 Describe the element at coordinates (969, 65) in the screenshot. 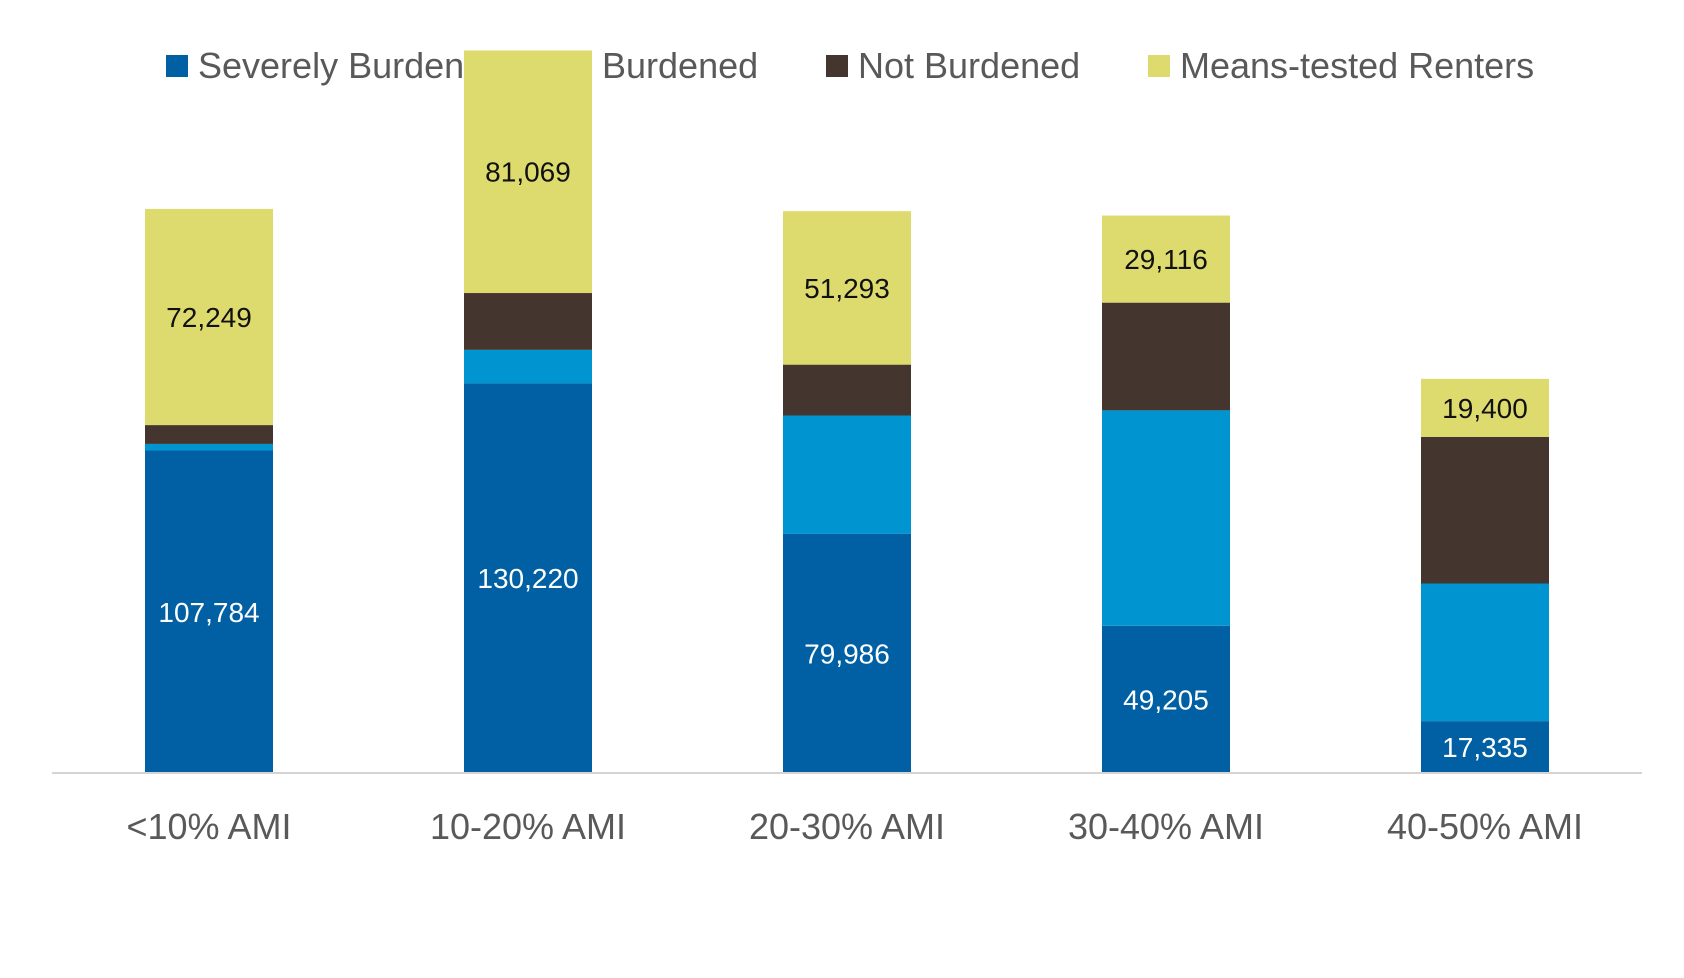

I see `legend-label: Not Burdened` at that location.